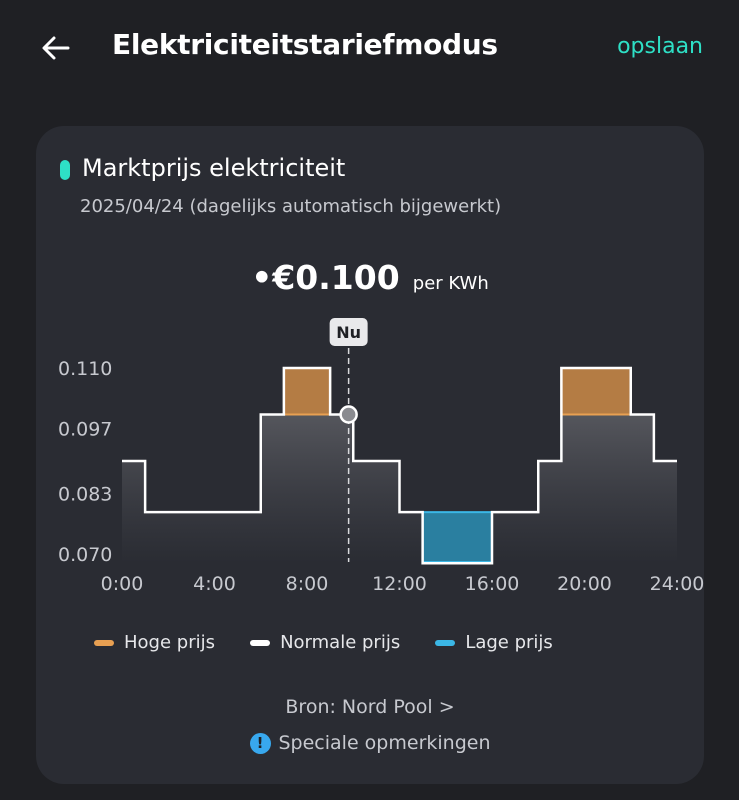 The image size is (739, 800). I want to click on accent-dot, so click(65, 170).